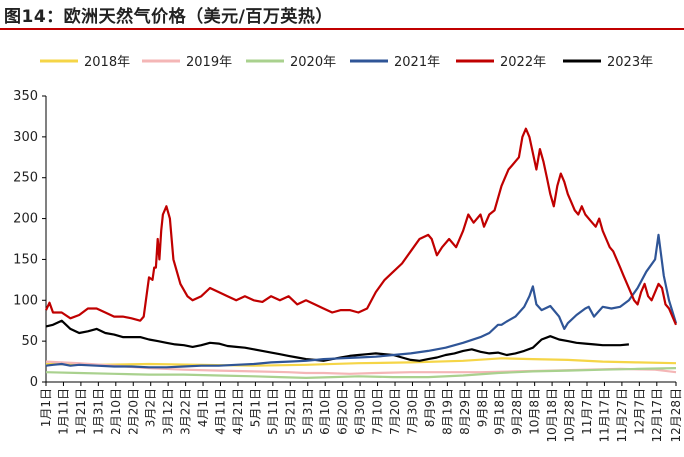 This screenshot has height=457, width=684. I want to click on x-tick-label: 2月10日, so click(116, 411).